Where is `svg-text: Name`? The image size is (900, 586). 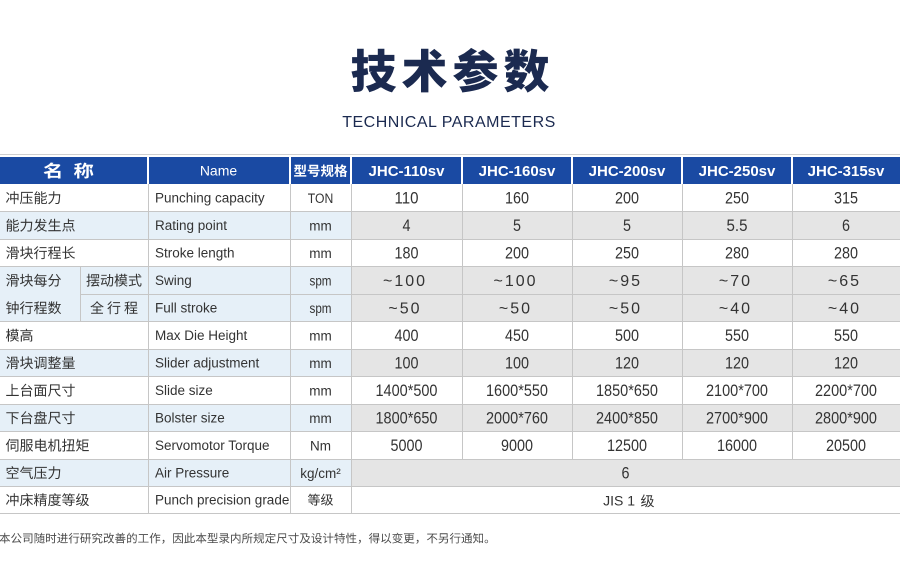
svg-text: Name is located at coordinates (219, 171).